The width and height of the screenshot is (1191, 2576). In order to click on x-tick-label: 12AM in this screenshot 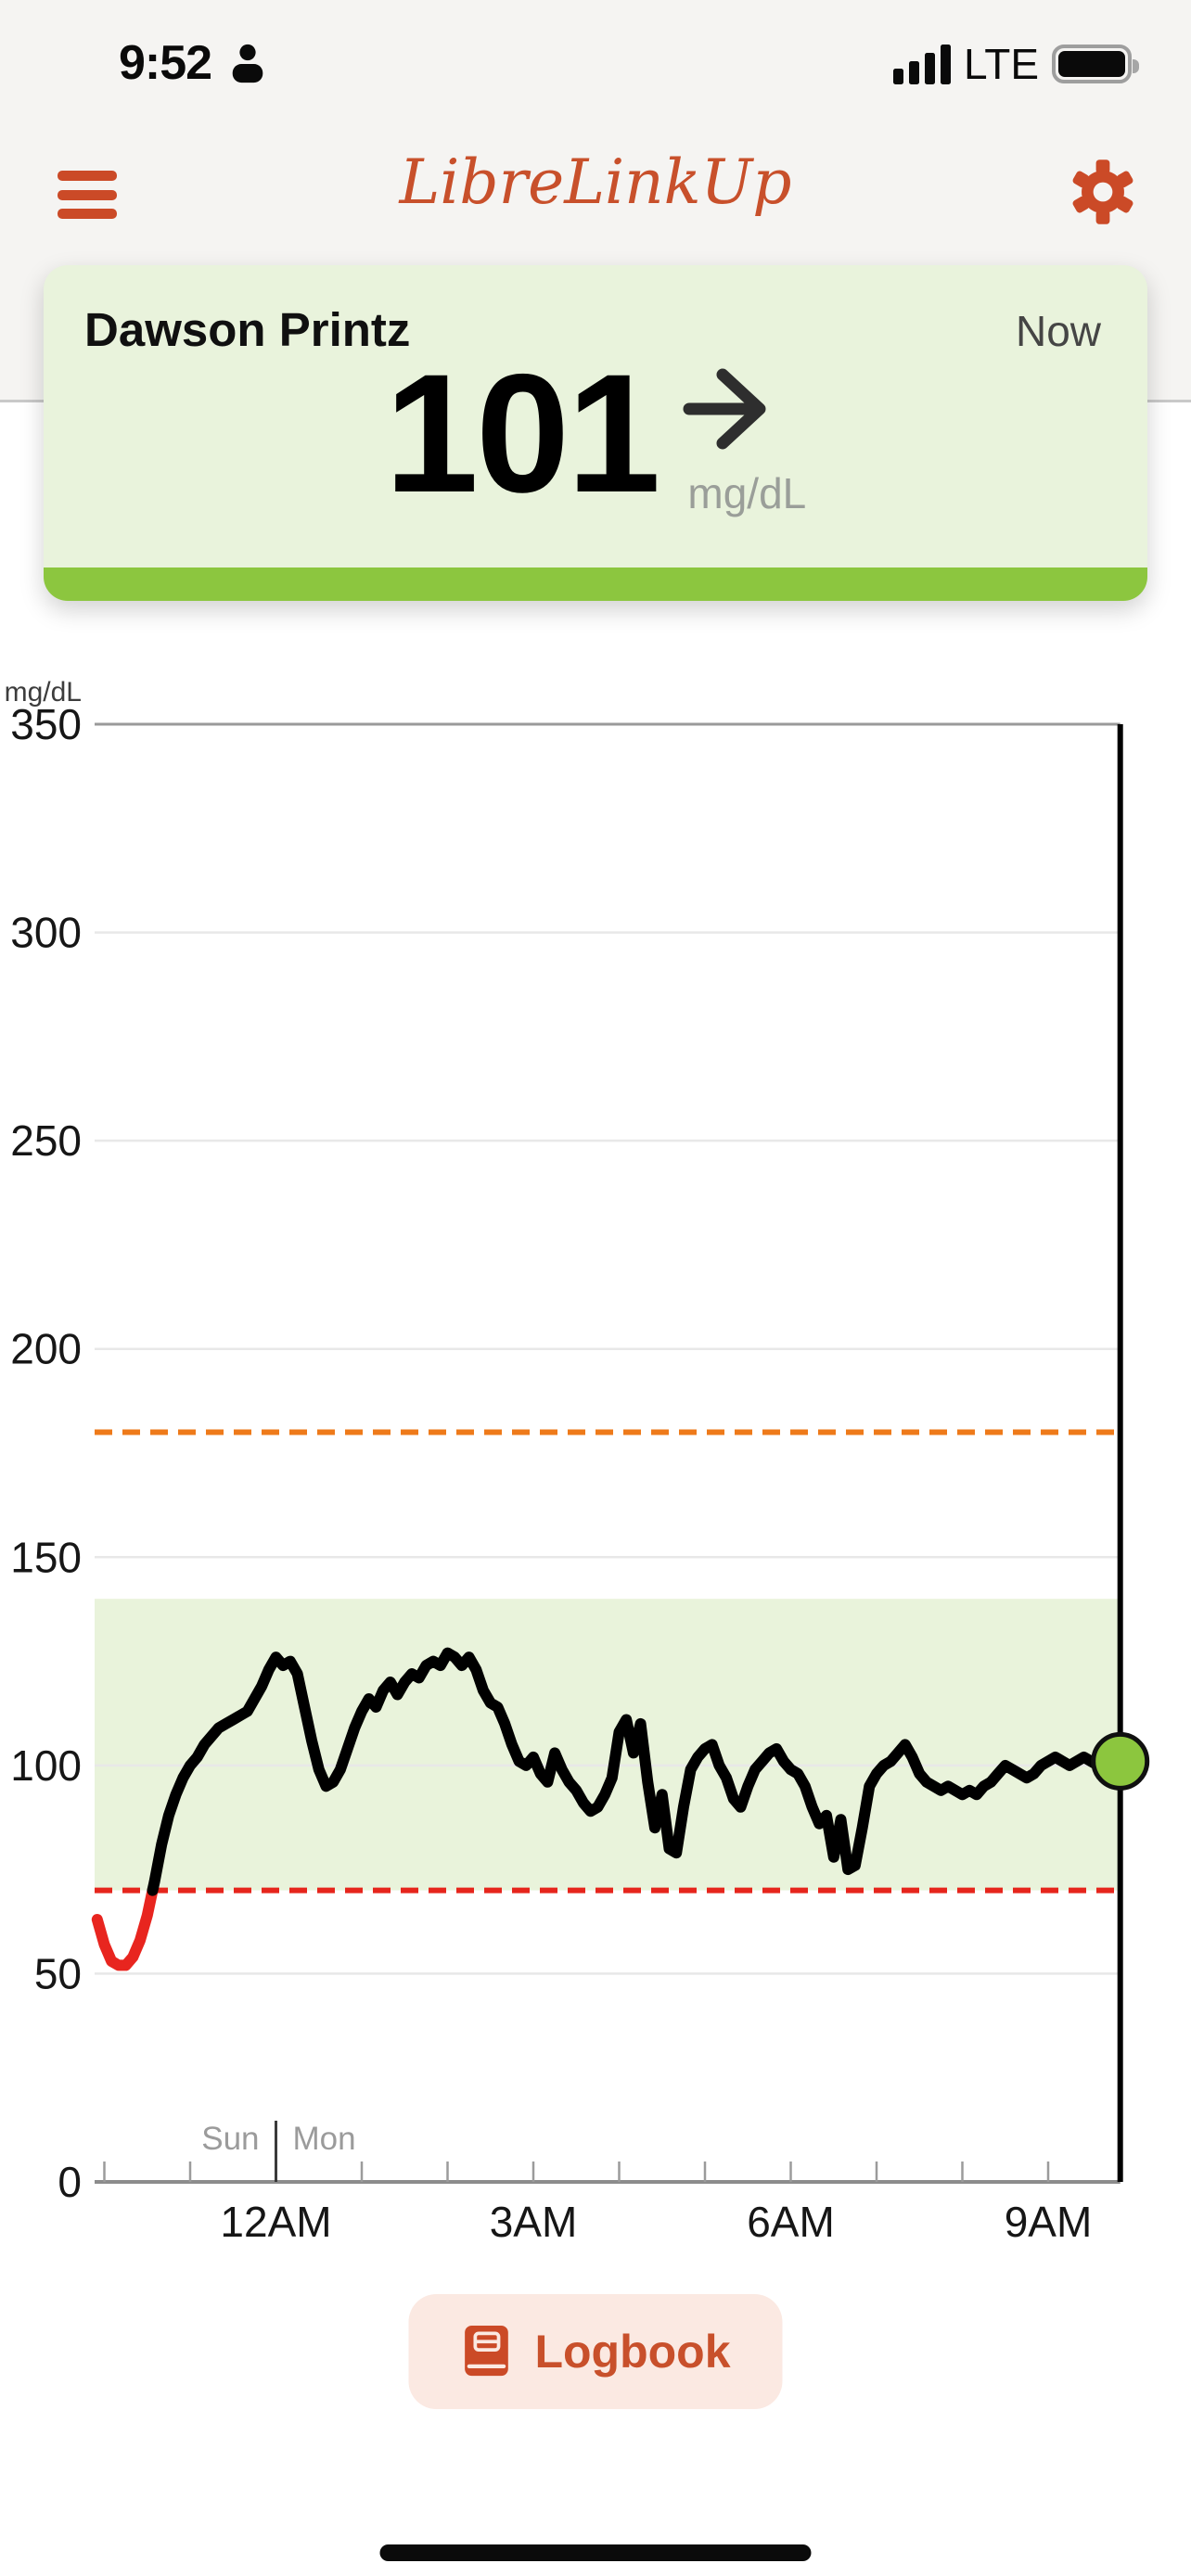, I will do `click(275, 2222)`.